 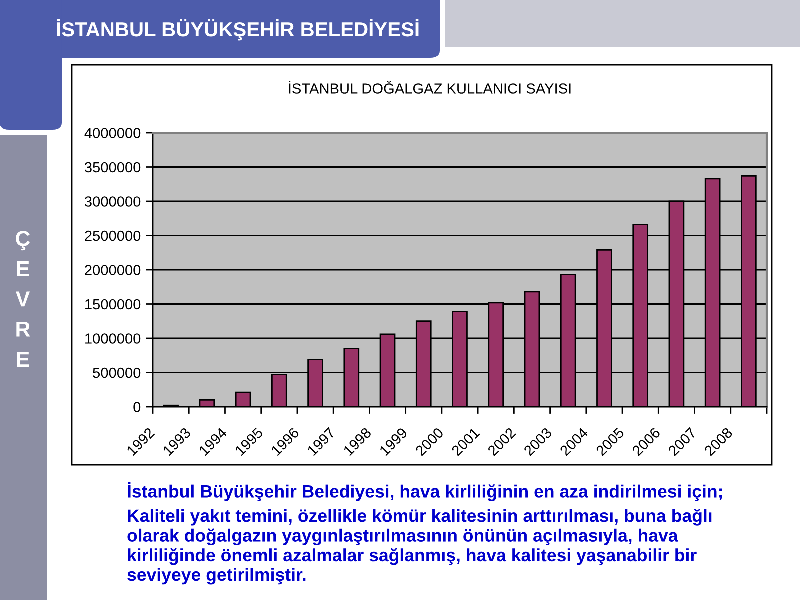 I want to click on text: Kaliteli yakıt temini, özellikle kömür kalitesinin arttırılması, buna bağlı olarak doğalgazın yaygınlaştırılmasının önünün açılmasıyla, hava kirliliğinde önemli azalmalar sağlanmış, hava kalitesi yaşanabilir bir seviyeye getirilmiştir., so click(x=420, y=547).